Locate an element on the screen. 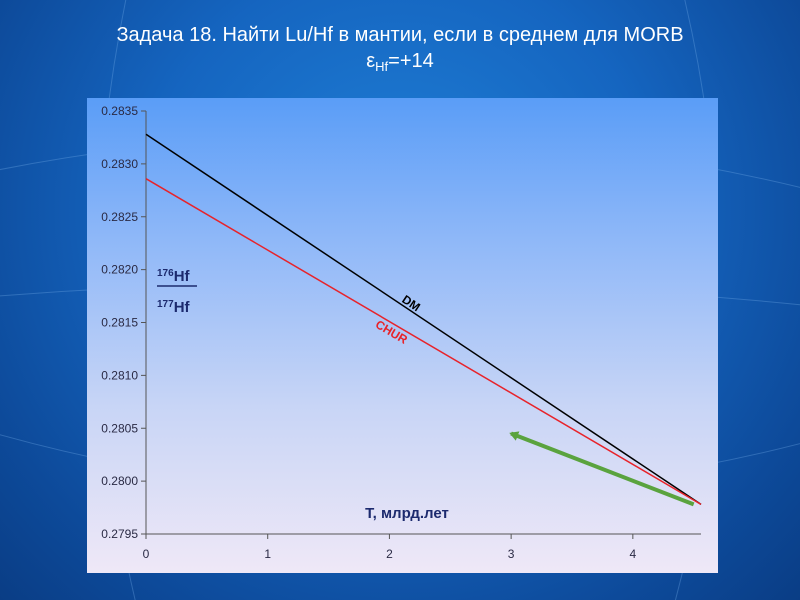  ylabel-denominator: 177Hf is located at coordinates (174, 307).